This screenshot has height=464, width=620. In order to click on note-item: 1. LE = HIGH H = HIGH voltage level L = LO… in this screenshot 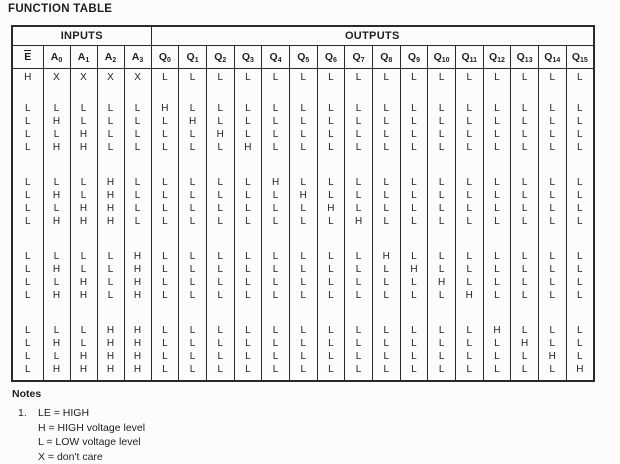, I will do `click(78, 435)`.